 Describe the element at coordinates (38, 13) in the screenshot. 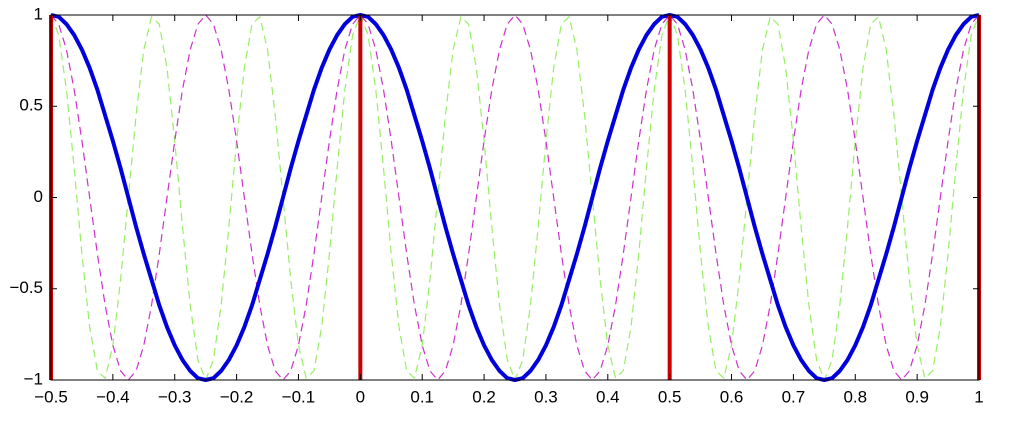

I see `y-tick-label: 1` at that location.